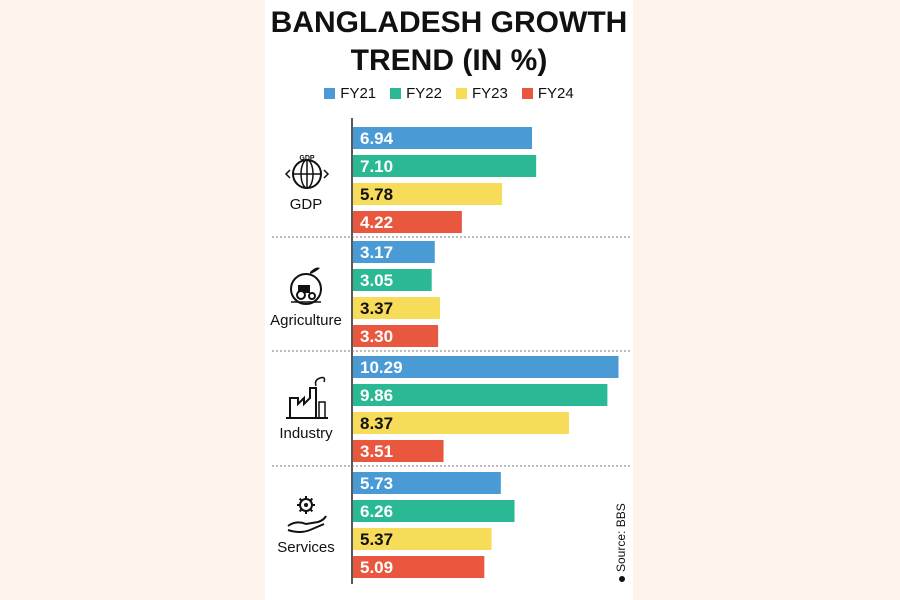 This screenshot has width=900, height=600. I want to click on legend-swatch-fy24, so click(527, 93).